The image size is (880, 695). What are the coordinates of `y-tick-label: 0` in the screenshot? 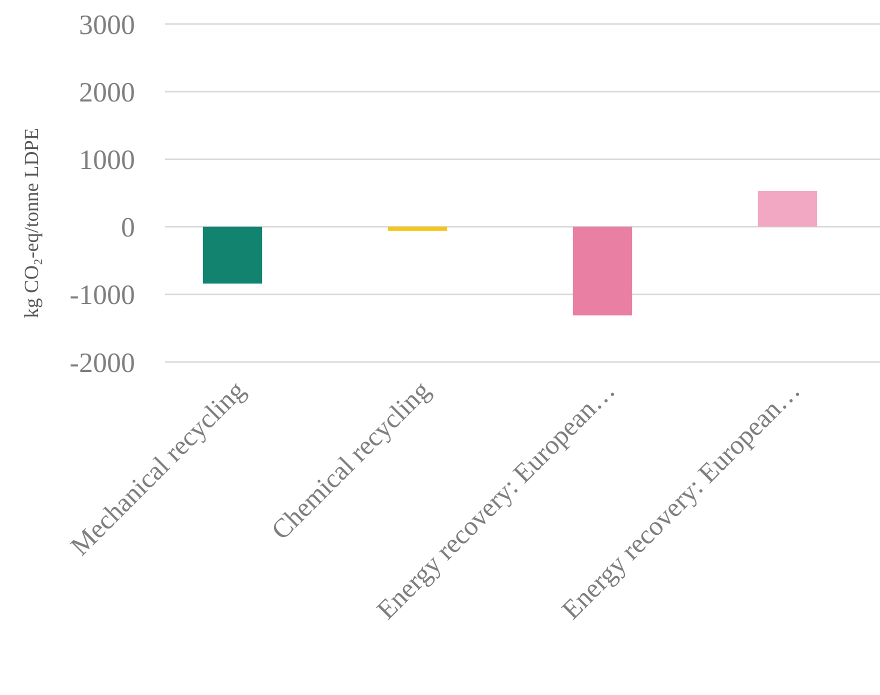 It's located at (128, 228).